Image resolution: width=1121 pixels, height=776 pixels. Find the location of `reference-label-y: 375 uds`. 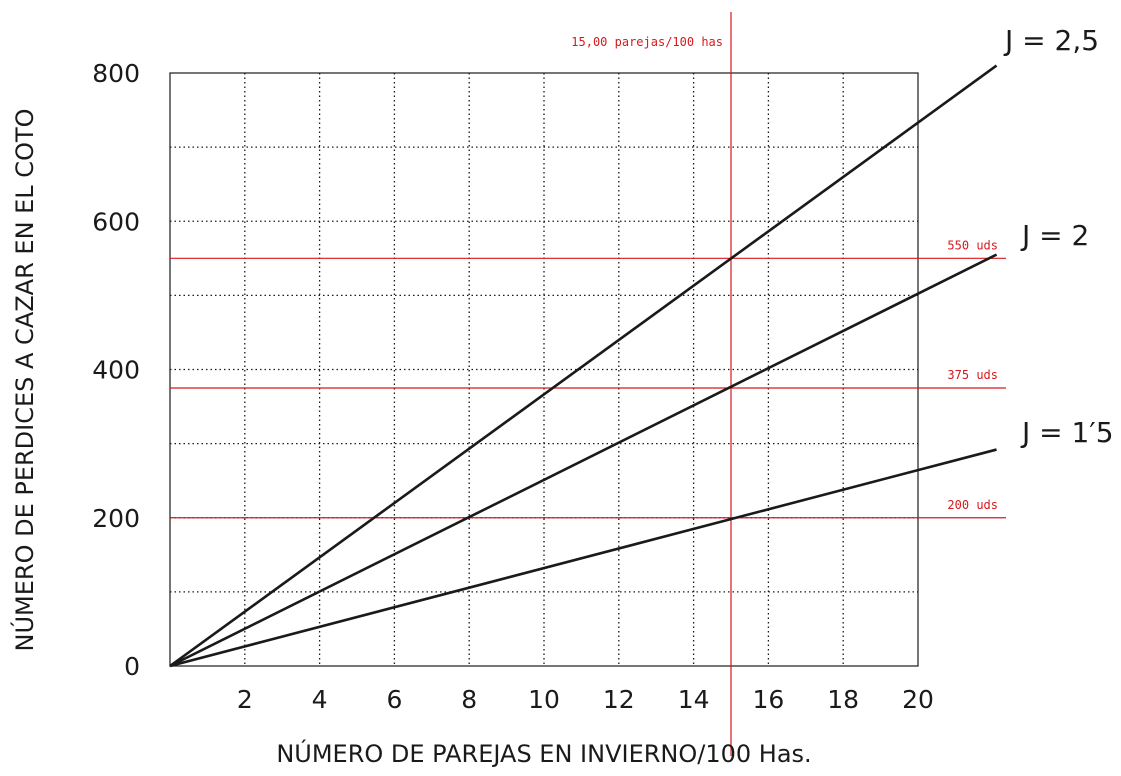

reference-label-y: 375 uds is located at coordinates (972, 375).